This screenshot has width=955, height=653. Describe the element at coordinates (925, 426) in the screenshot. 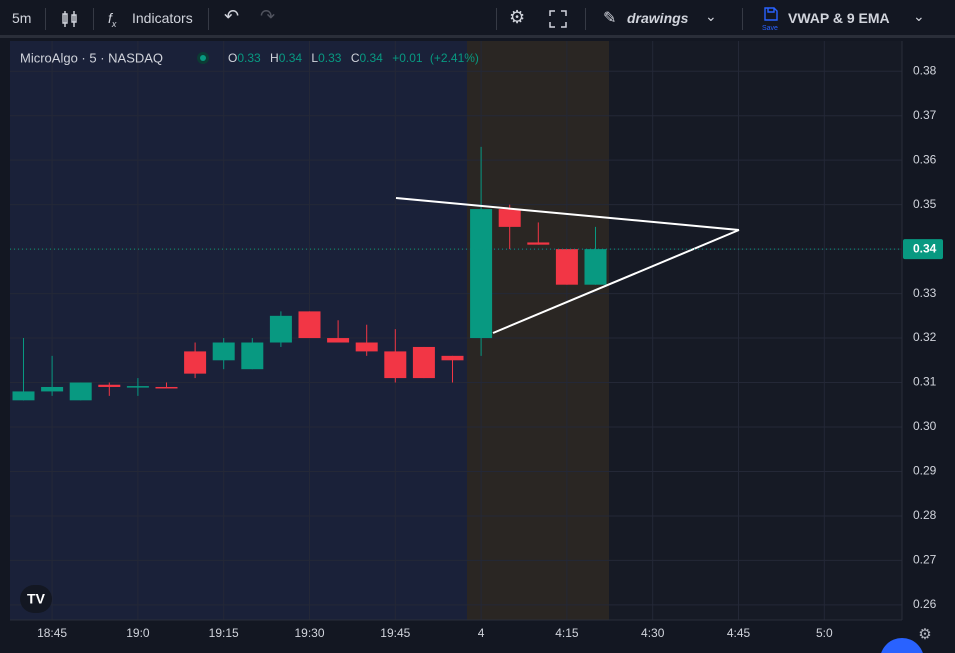

I see `y-tick-label: 0.30` at that location.